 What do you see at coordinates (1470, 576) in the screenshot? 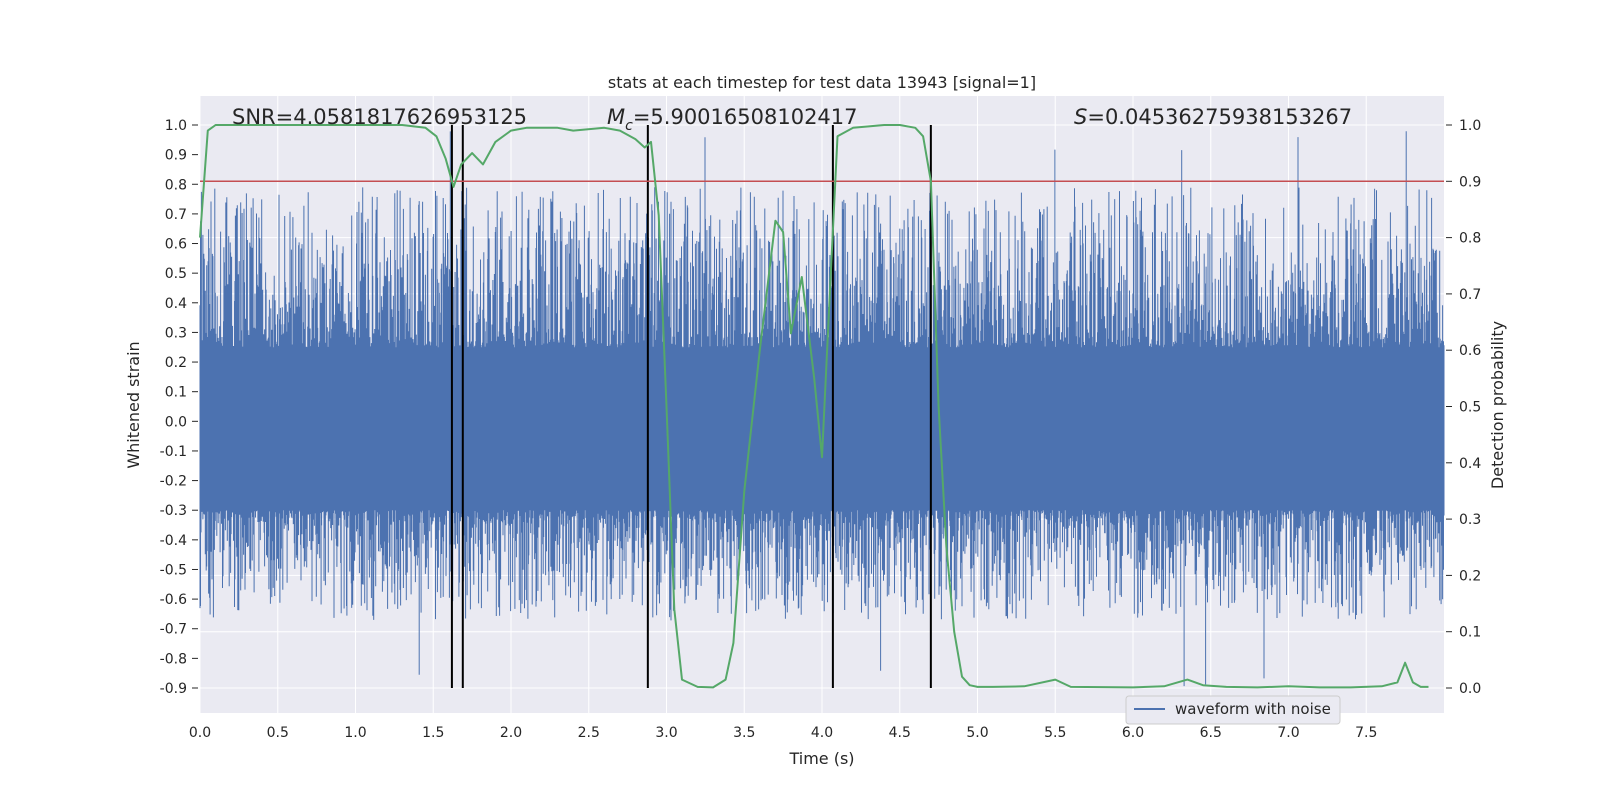
I see `y2-tick-label: 0.2` at bounding box center [1470, 576].